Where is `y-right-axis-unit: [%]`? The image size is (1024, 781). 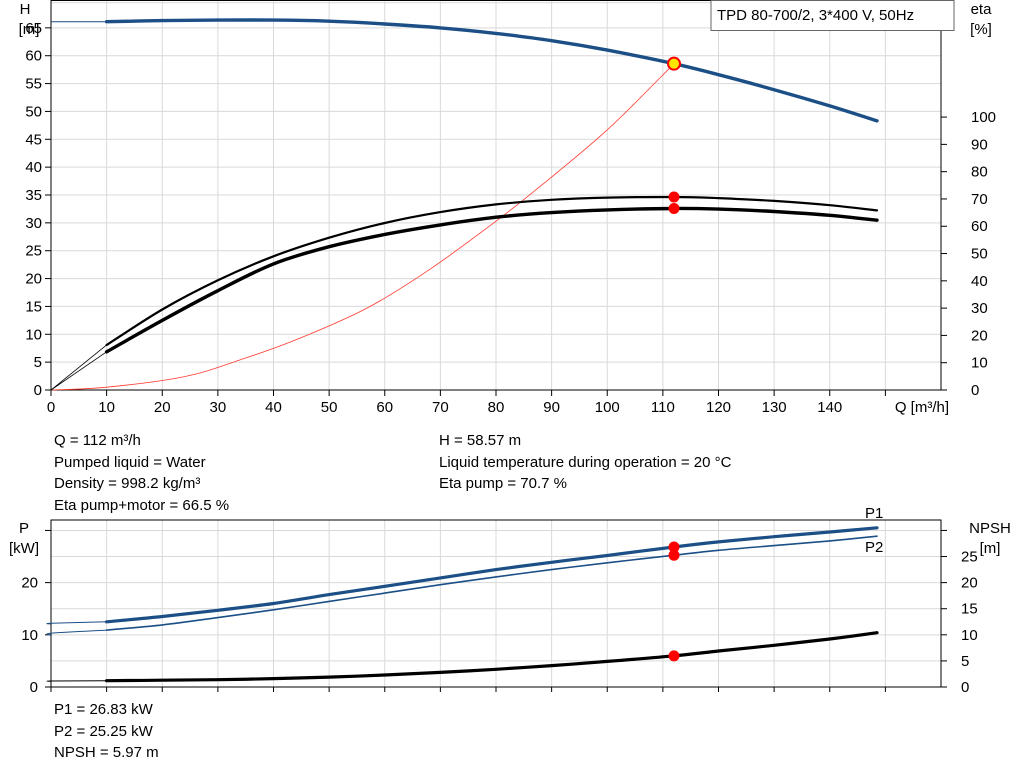
y-right-axis-unit: [%] is located at coordinates (981, 29).